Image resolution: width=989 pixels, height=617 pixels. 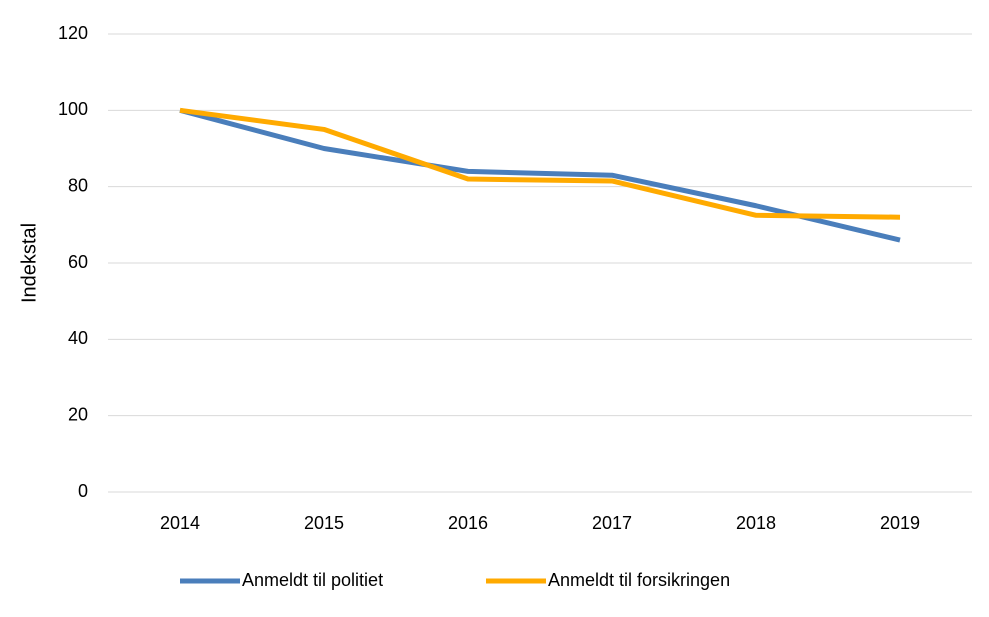 I want to click on y-tick-label: 0, so click(x=83, y=491).